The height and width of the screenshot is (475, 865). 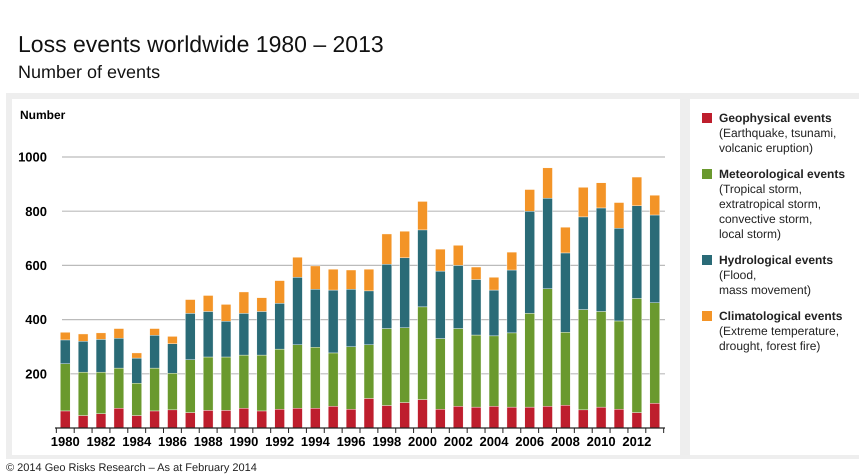 I want to click on y-axis-title: Number, so click(x=43, y=115).